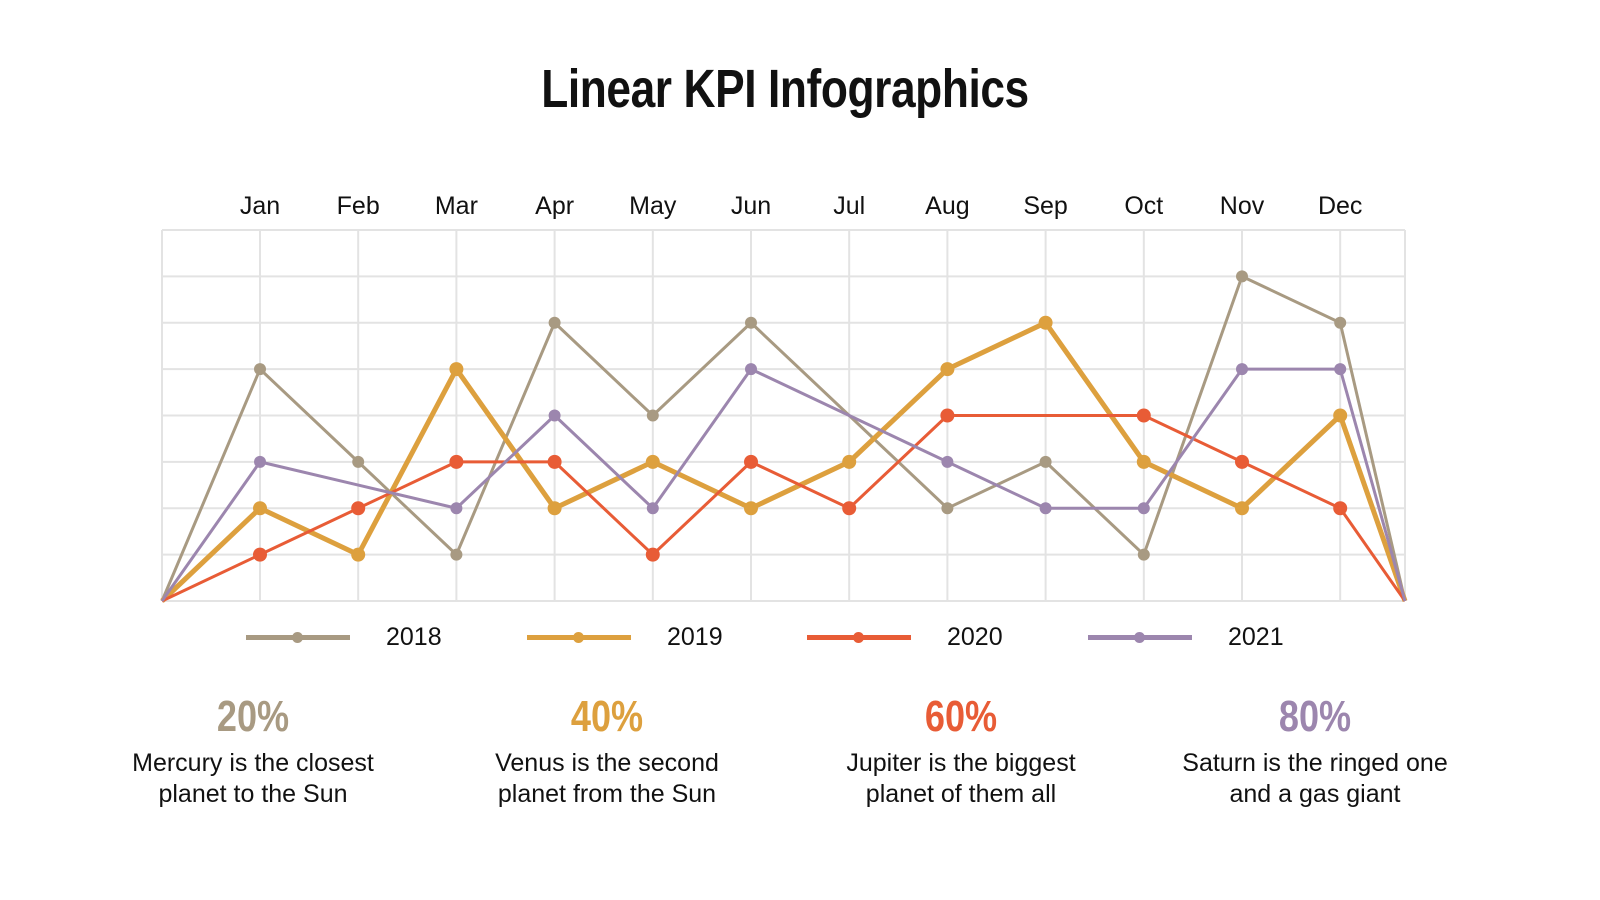  What do you see at coordinates (1242, 508) in the screenshot?
I see `data-point-2019-Nov` at bounding box center [1242, 508].